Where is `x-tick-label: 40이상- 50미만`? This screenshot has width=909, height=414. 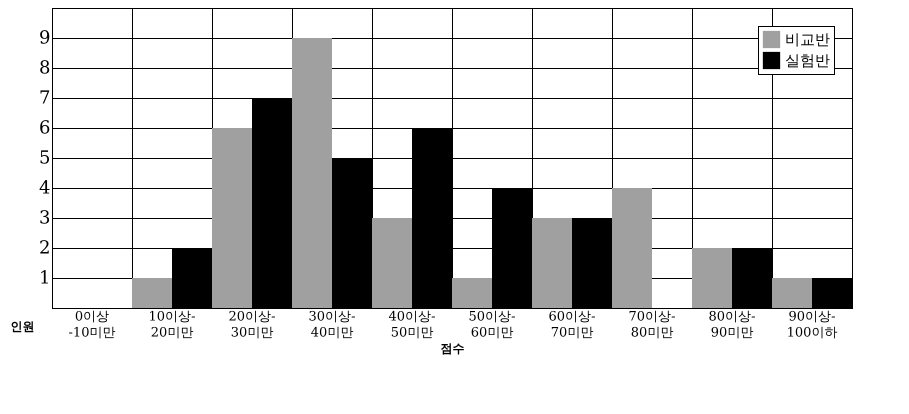 x-tick-label: 40이상- 50미만 is located at coordinates (412, 325).